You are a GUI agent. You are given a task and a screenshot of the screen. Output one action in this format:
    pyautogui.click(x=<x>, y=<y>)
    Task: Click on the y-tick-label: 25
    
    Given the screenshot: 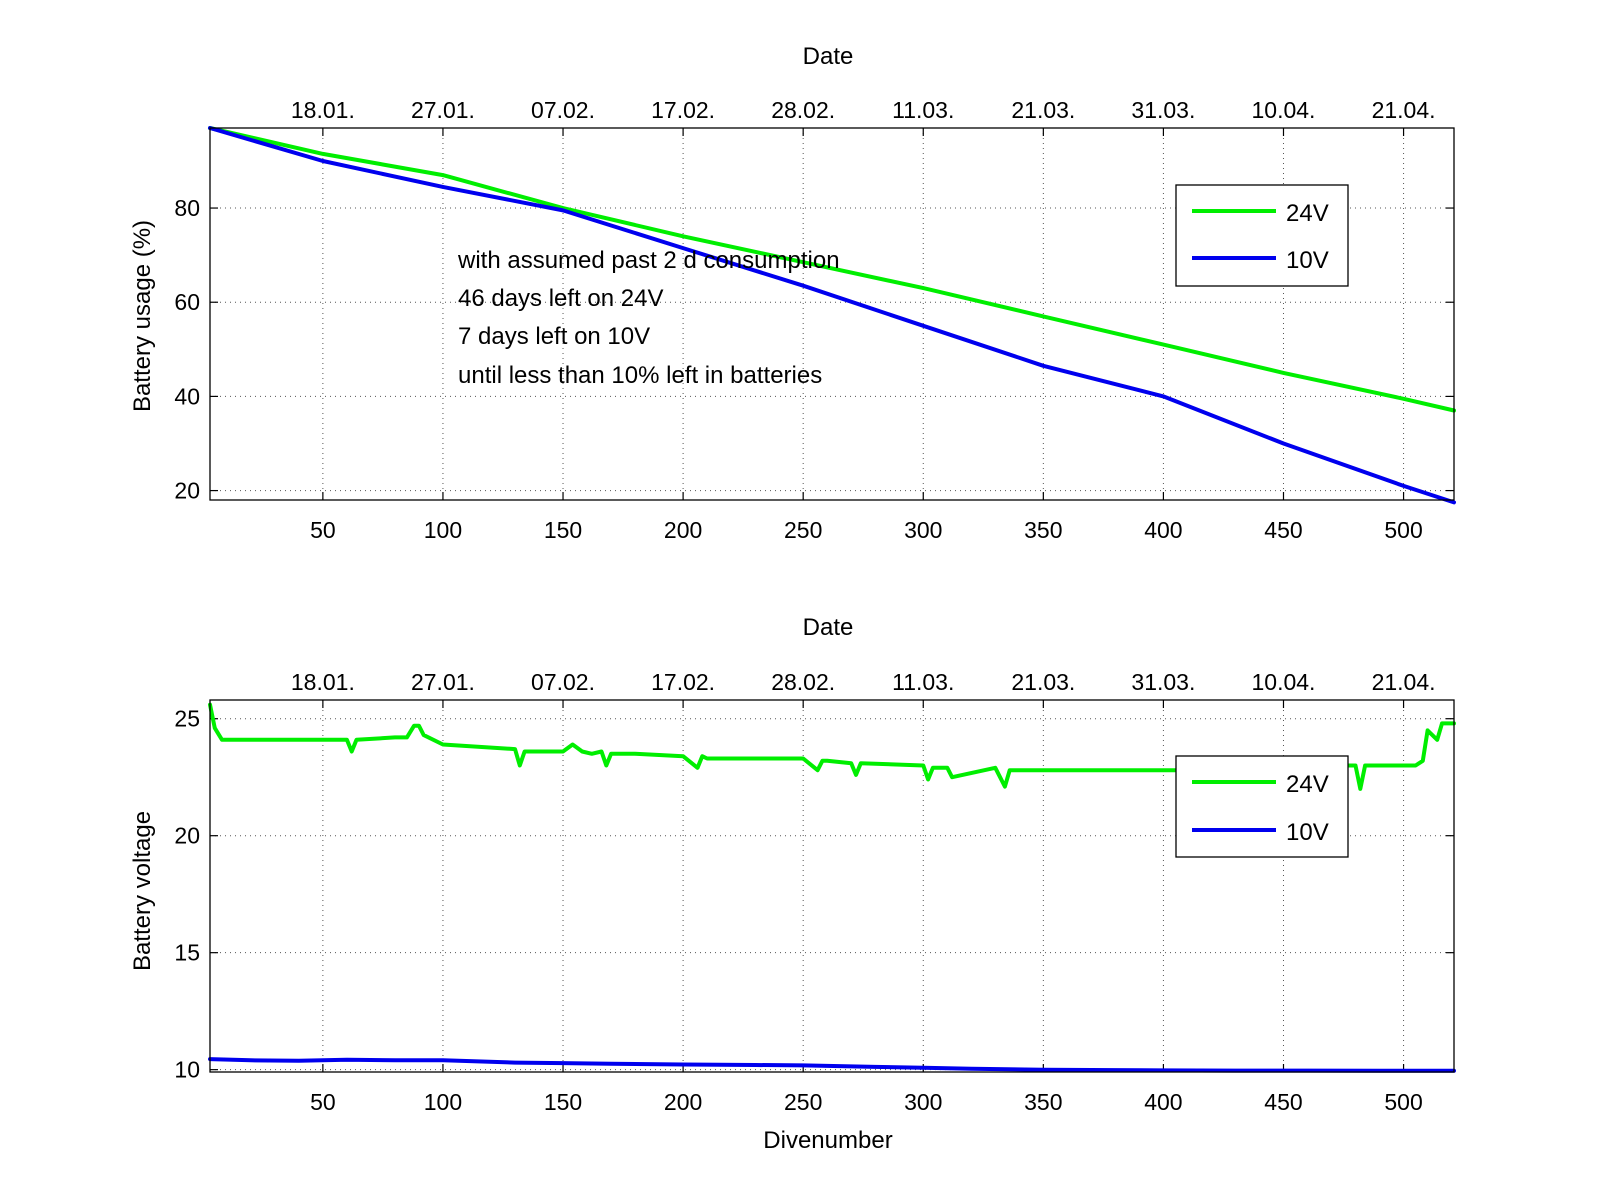 What is the action you would take?
    pyautogui.click(x=187, y=719)
    